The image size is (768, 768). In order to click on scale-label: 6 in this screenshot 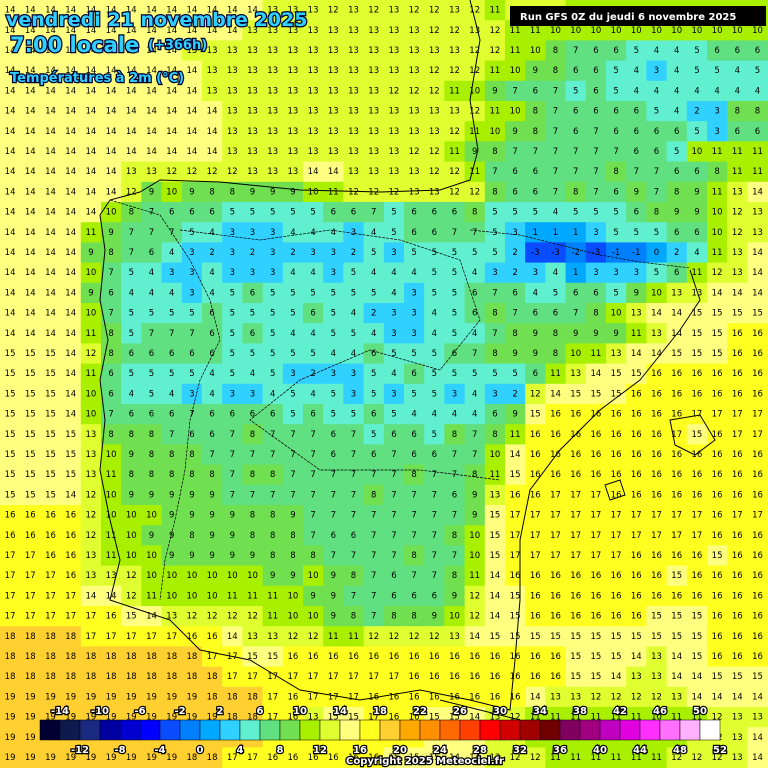, I will do `click(260, 711)`.